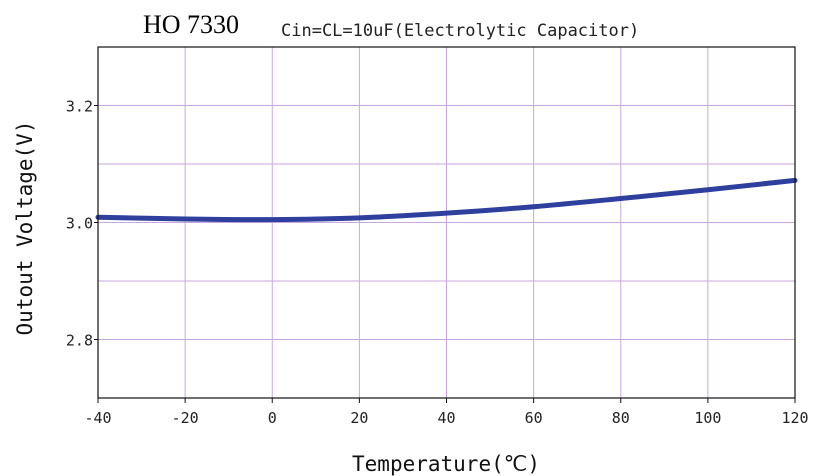 Image resolution: width=823 pixels, height=476 pixels. I want to click on y-tick-label: 2.8, so click(79, 341).